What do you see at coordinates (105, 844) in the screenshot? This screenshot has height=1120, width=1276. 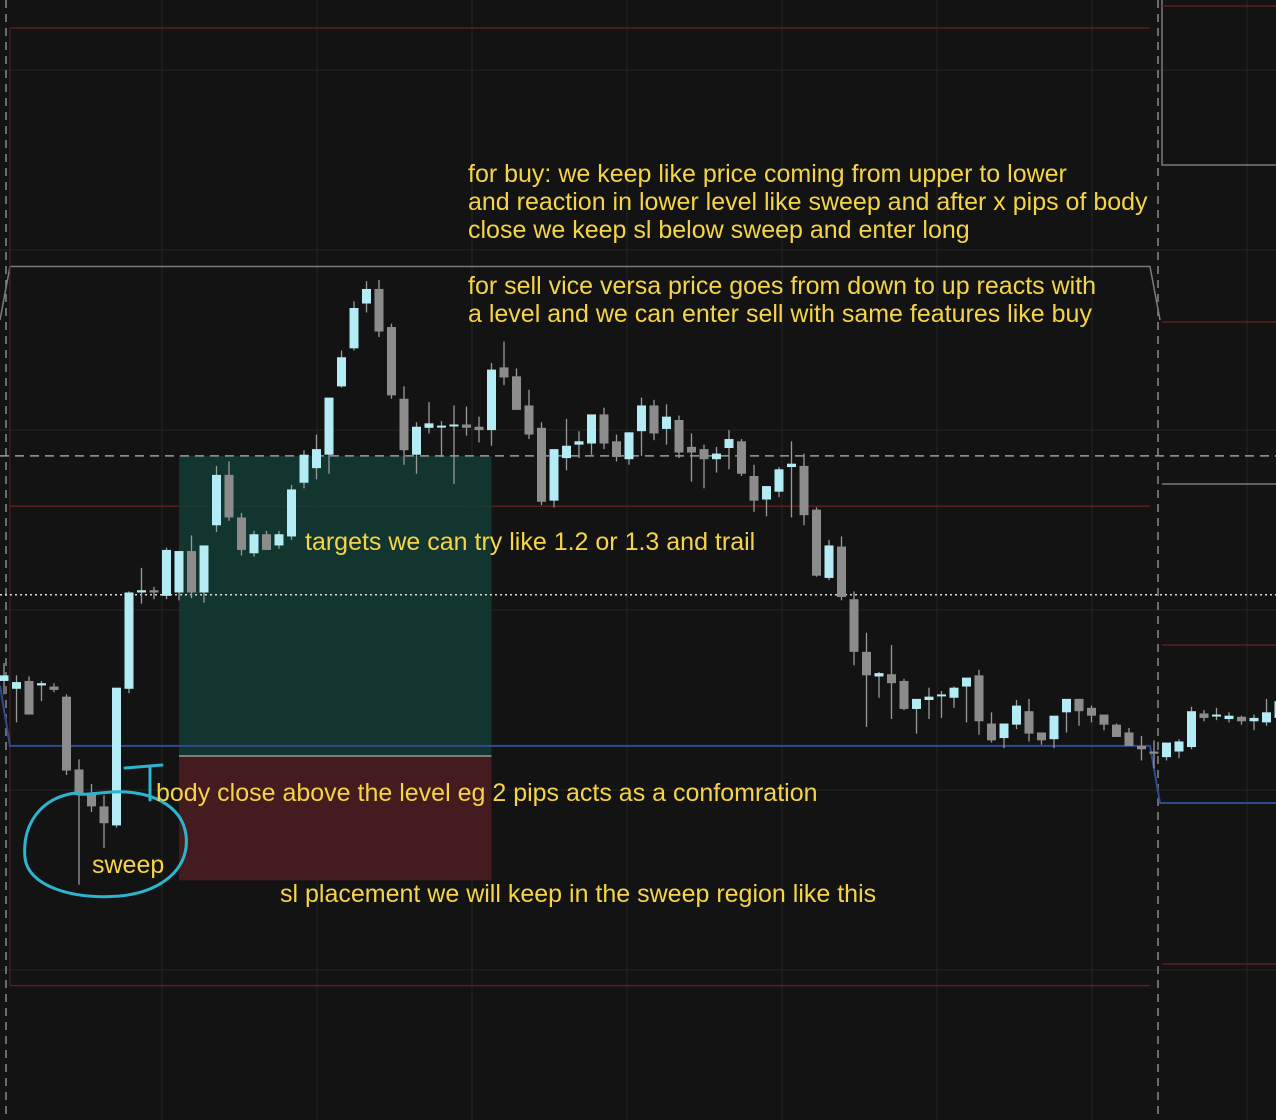 I see `sweep-circle-marker` at bounding box center [105, 844].